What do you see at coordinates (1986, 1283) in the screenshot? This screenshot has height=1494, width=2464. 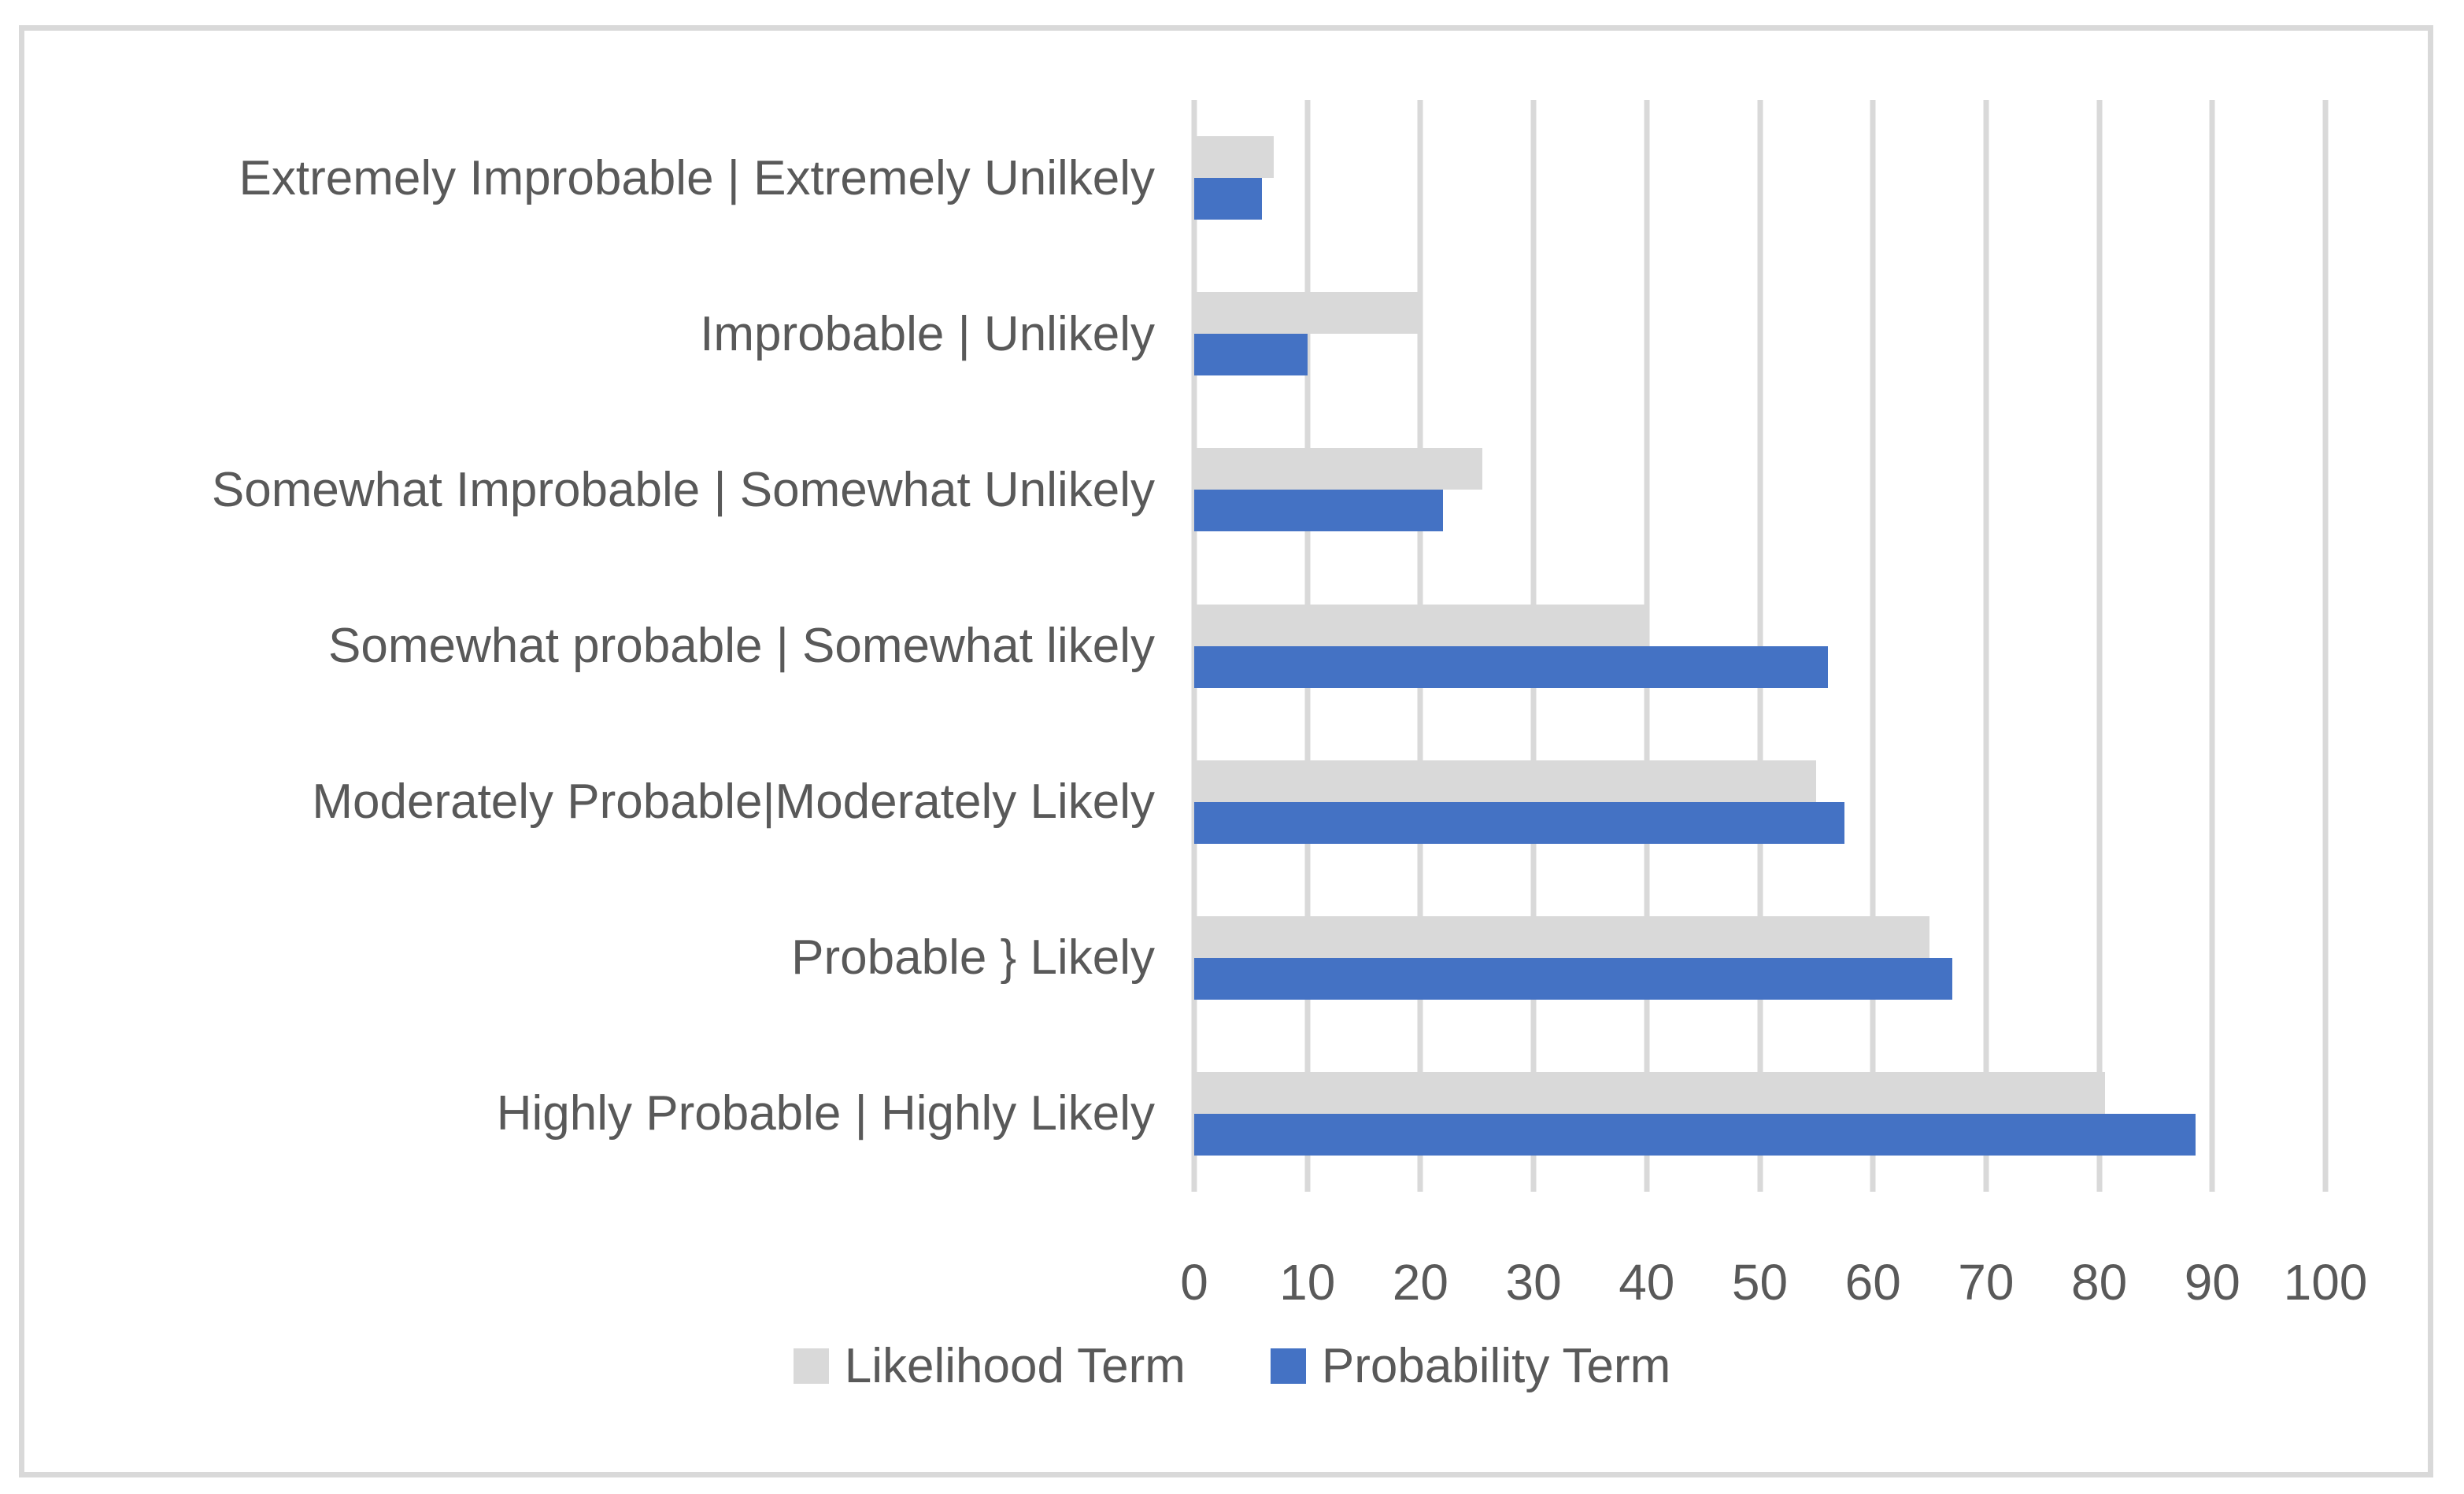 I see `x-tick-label-70: 70` at bounding box center [1986, 1283].